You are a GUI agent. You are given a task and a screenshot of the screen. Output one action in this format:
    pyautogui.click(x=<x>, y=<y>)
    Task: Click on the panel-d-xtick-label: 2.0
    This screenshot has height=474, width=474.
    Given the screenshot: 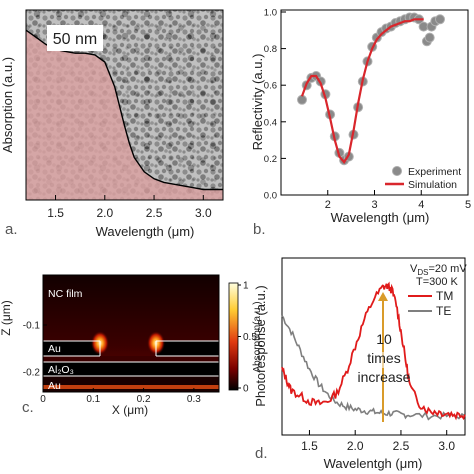 What is the action you would take?
    pyautogui.click(x=355, y=446)
    